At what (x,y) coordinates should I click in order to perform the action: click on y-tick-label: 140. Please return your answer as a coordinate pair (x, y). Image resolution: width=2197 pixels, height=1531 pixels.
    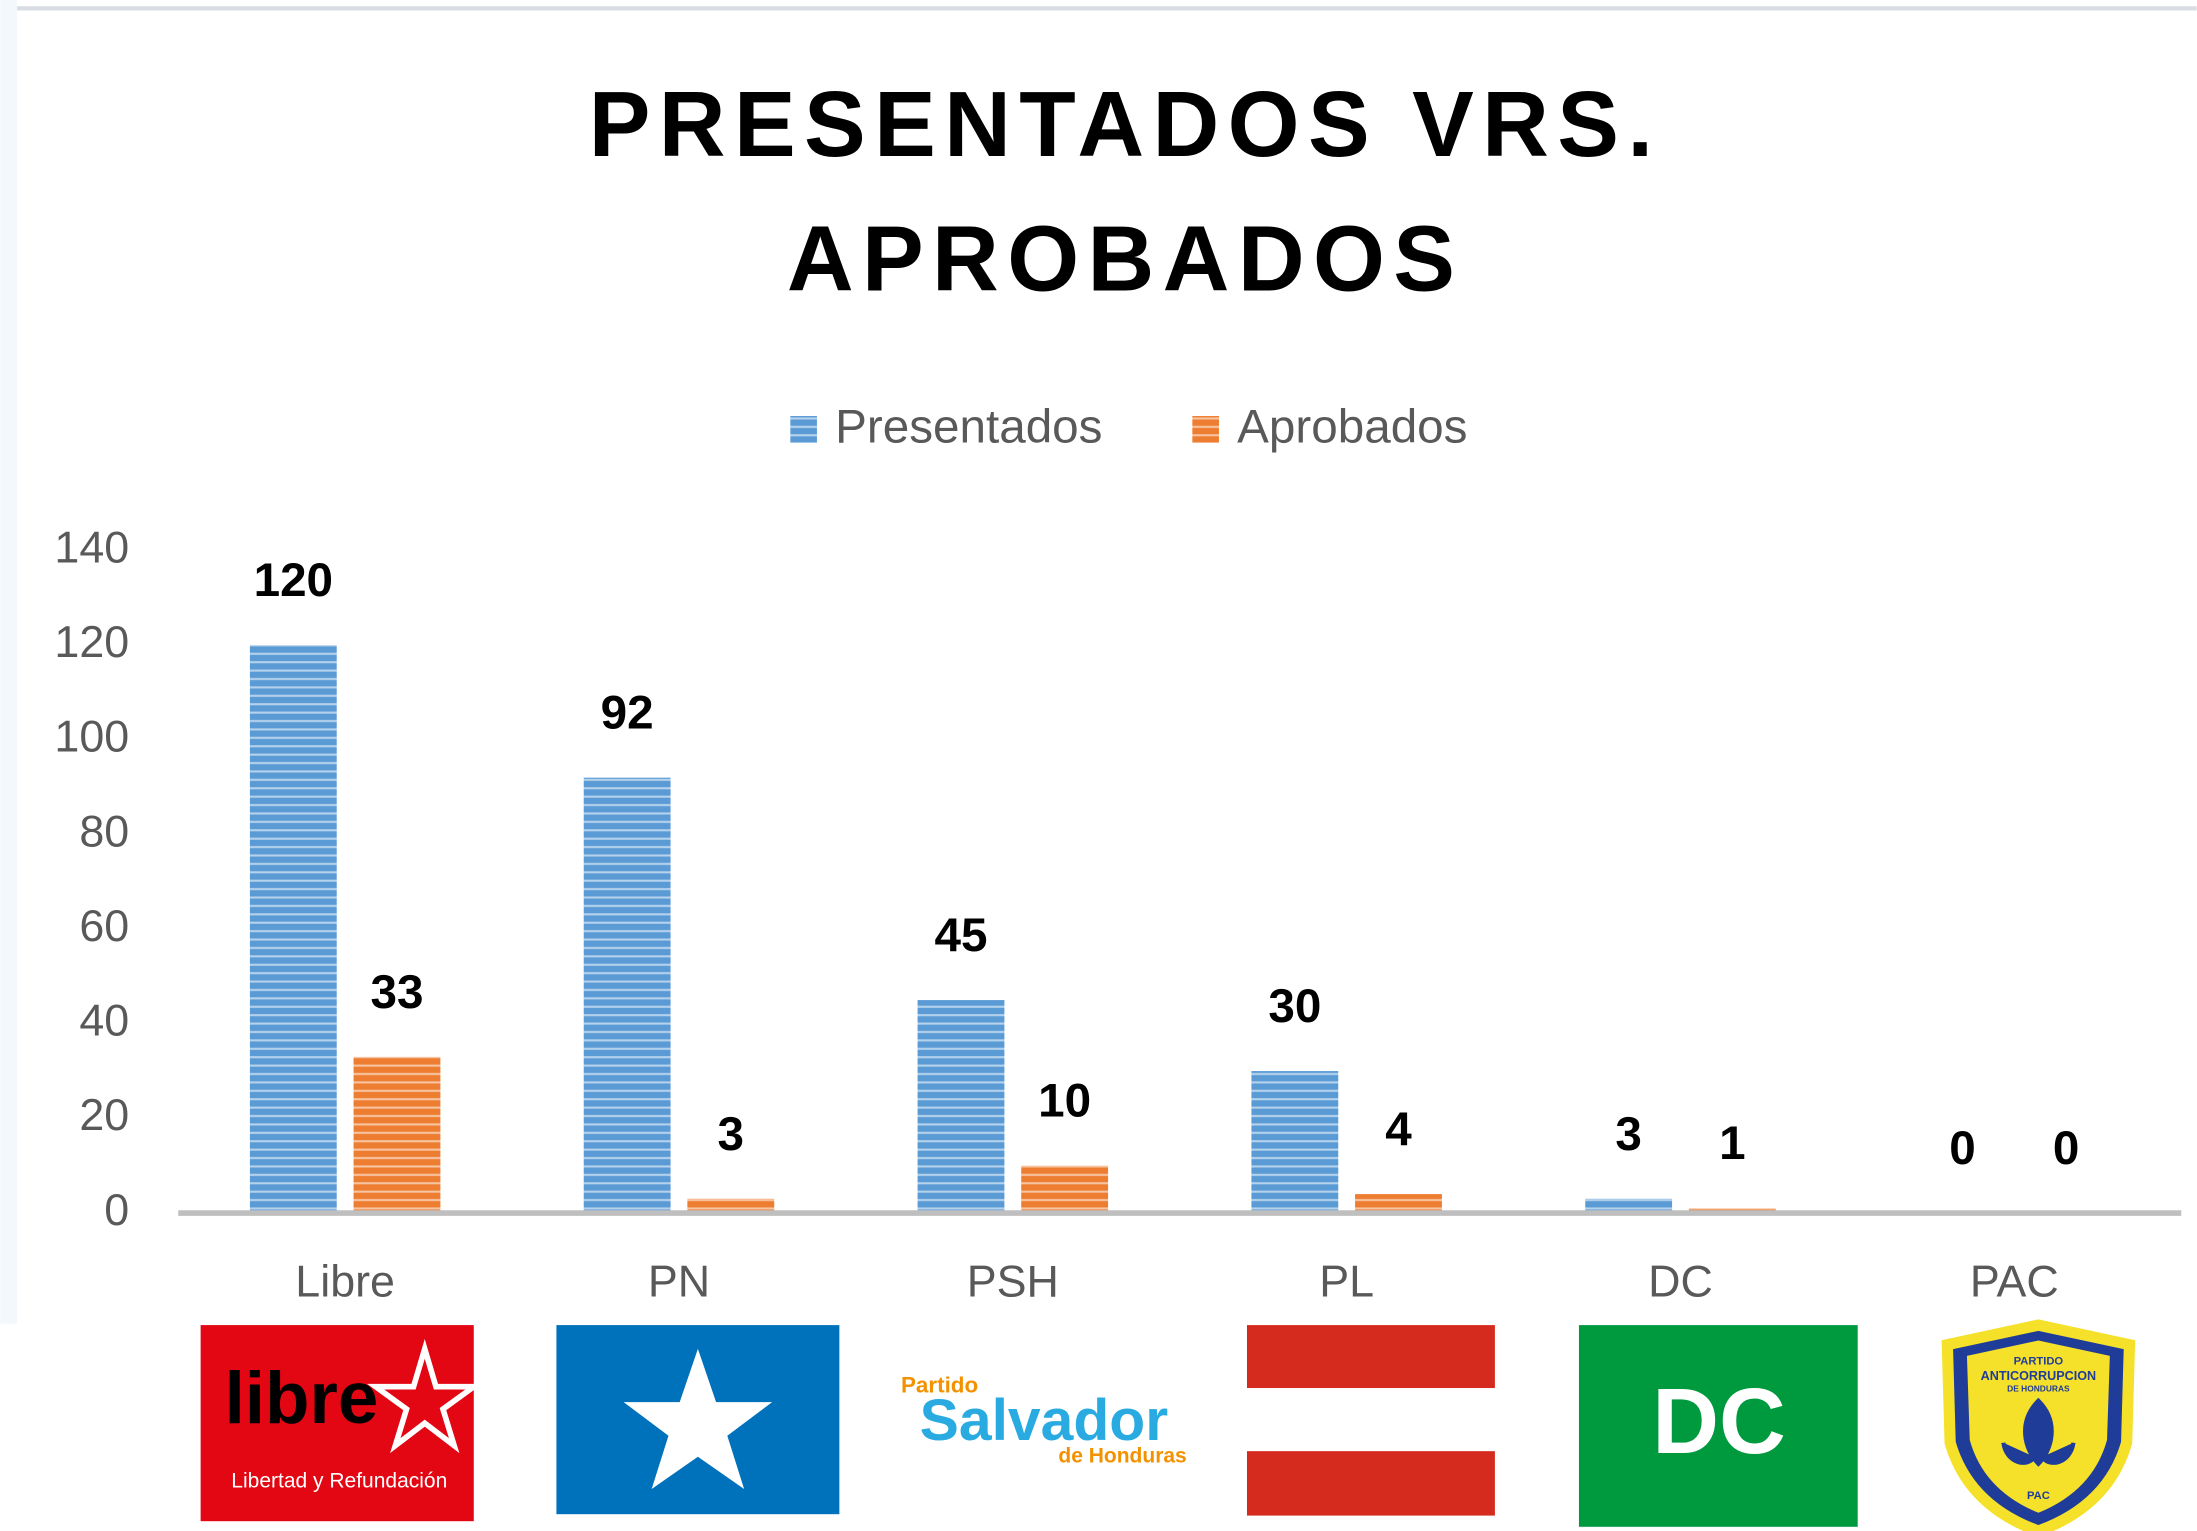
    Looking at the image, I should click on (91, 547).